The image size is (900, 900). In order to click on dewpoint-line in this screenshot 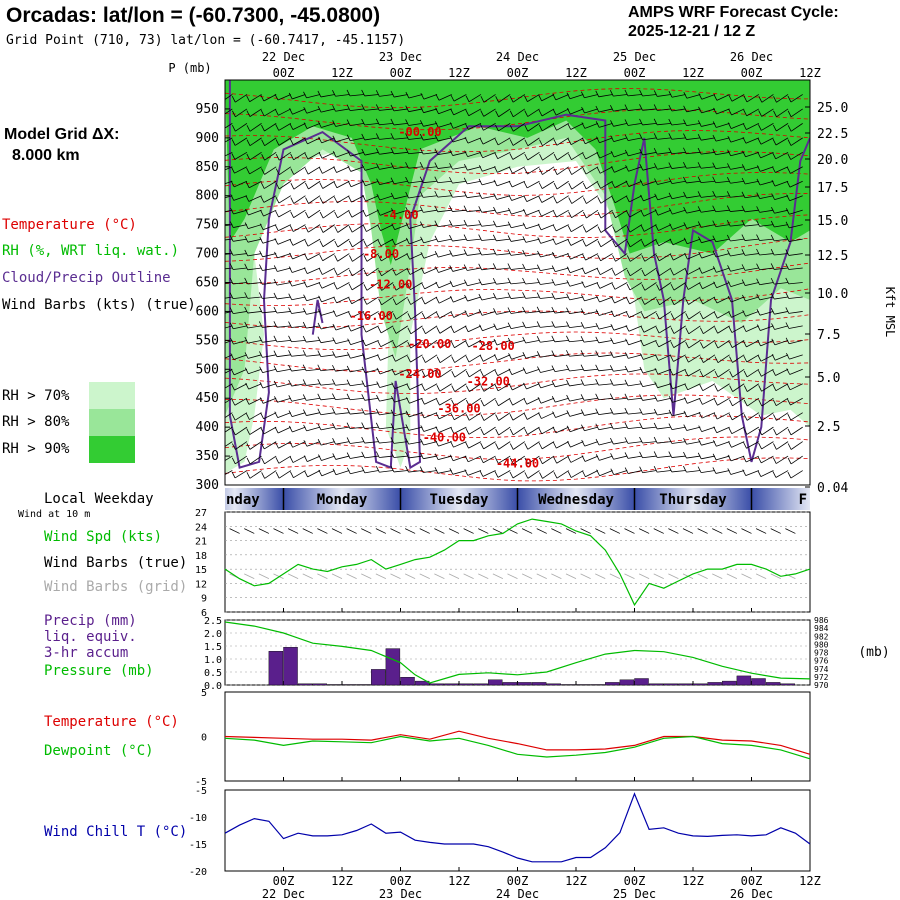, I will do `click(517, 747)`.